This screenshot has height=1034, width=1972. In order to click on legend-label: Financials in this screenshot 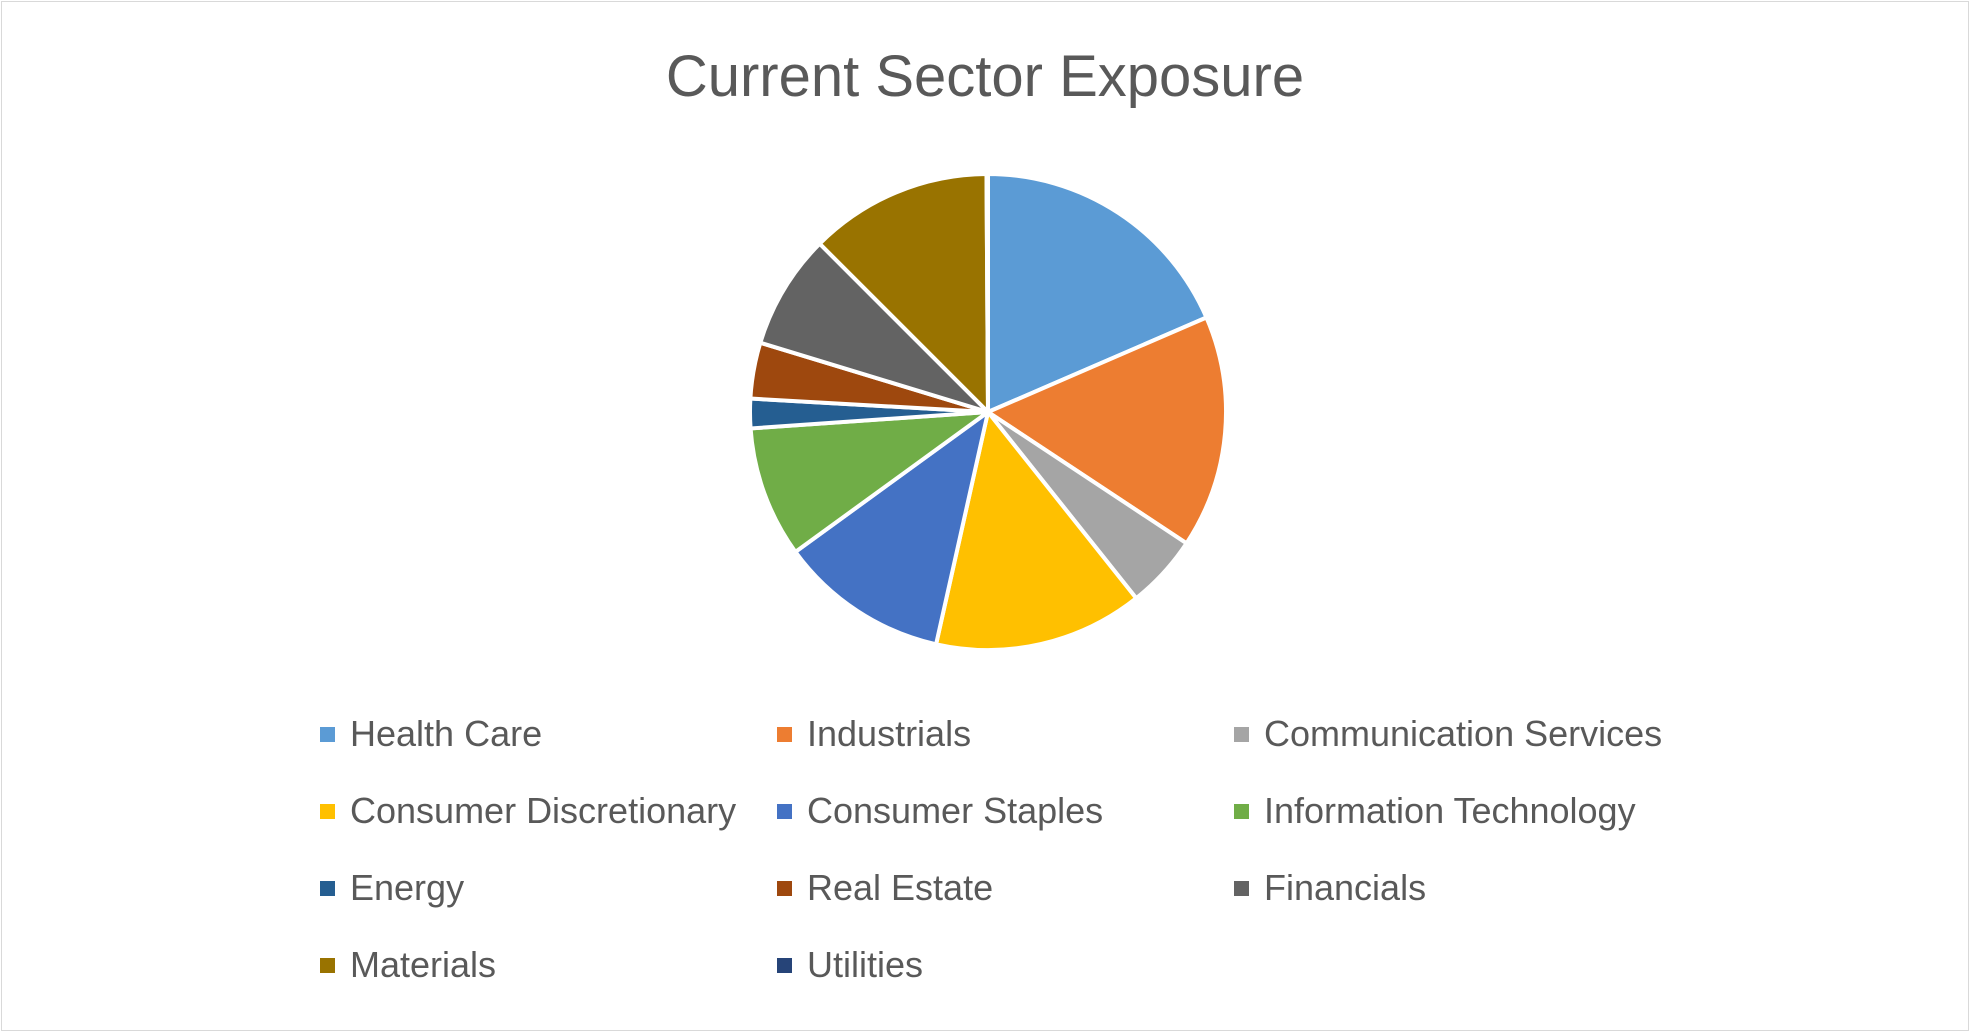, I will do `click(1345, 887)`.